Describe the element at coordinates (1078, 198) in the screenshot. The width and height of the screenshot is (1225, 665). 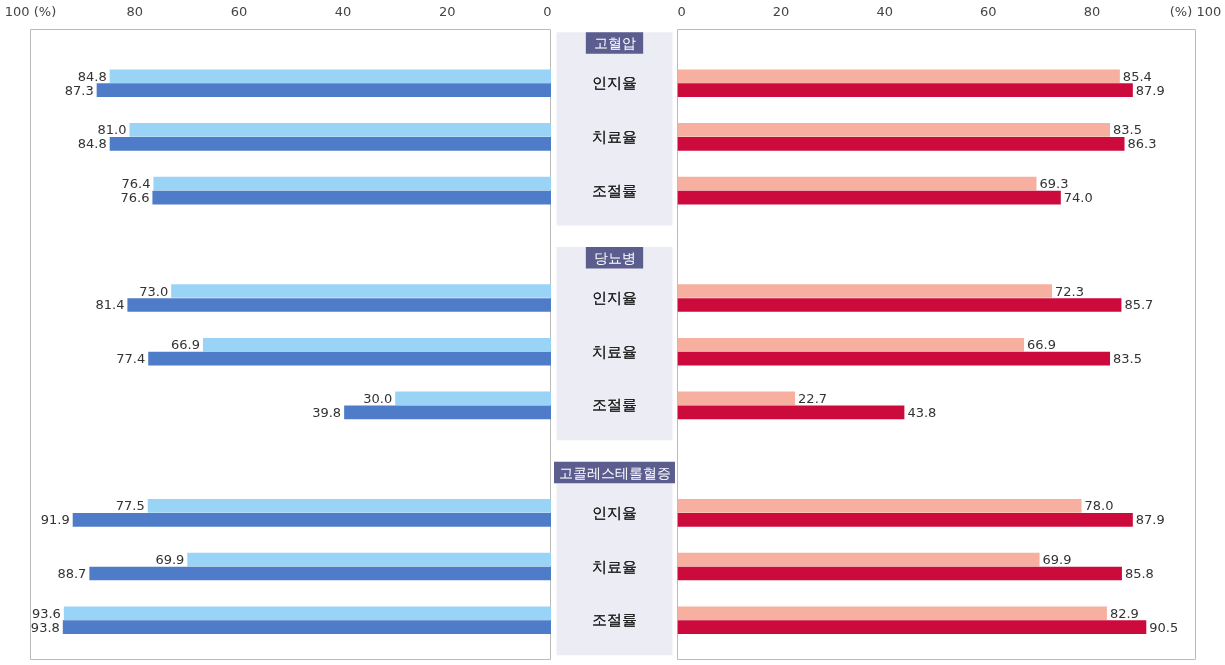
I see `data-label: 74.0` at that location.